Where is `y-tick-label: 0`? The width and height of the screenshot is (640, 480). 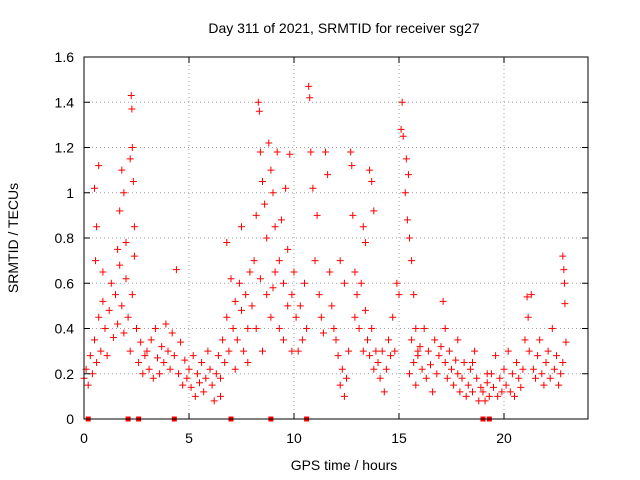
y-tick-label: 0 is located at coordinates (70, 419).